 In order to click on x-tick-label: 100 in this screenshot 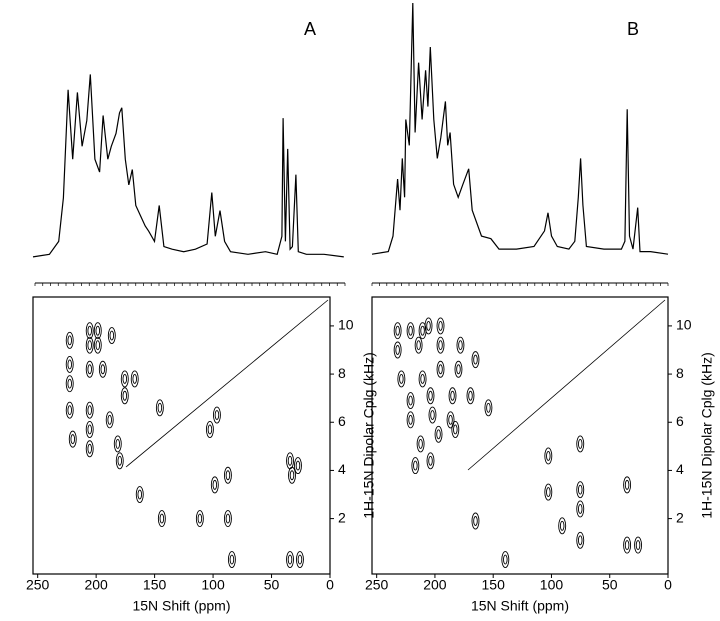, I will do `click(552, 585)`.